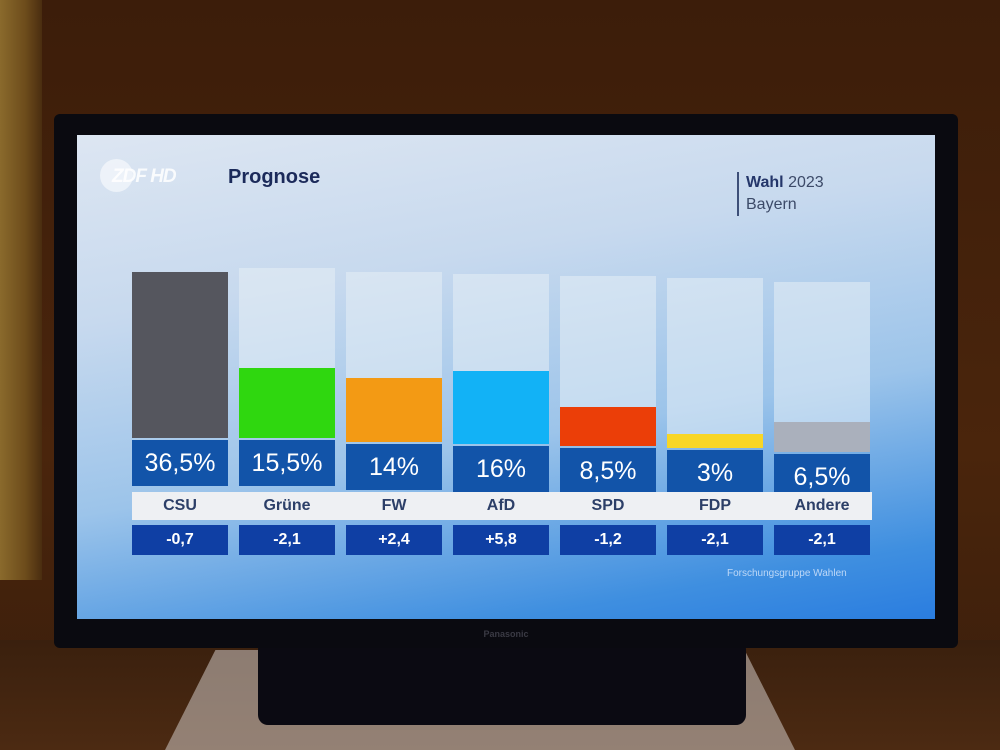  I want to click on source-credit: Forschungsgruppe Wahlen, so click(787, 573).